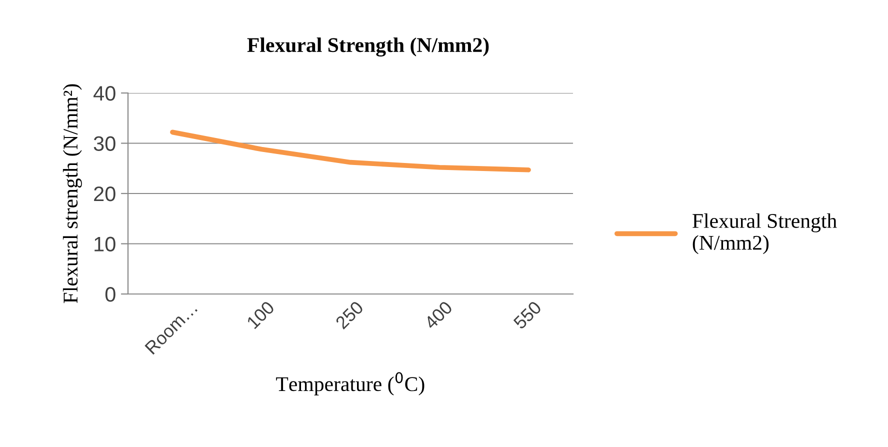 Image resolution: width=888 pixels, height=447 pixels. Describe the element at coordinates (105, 144) in the screenshot. I see `y-tick-label: 30` at that location.